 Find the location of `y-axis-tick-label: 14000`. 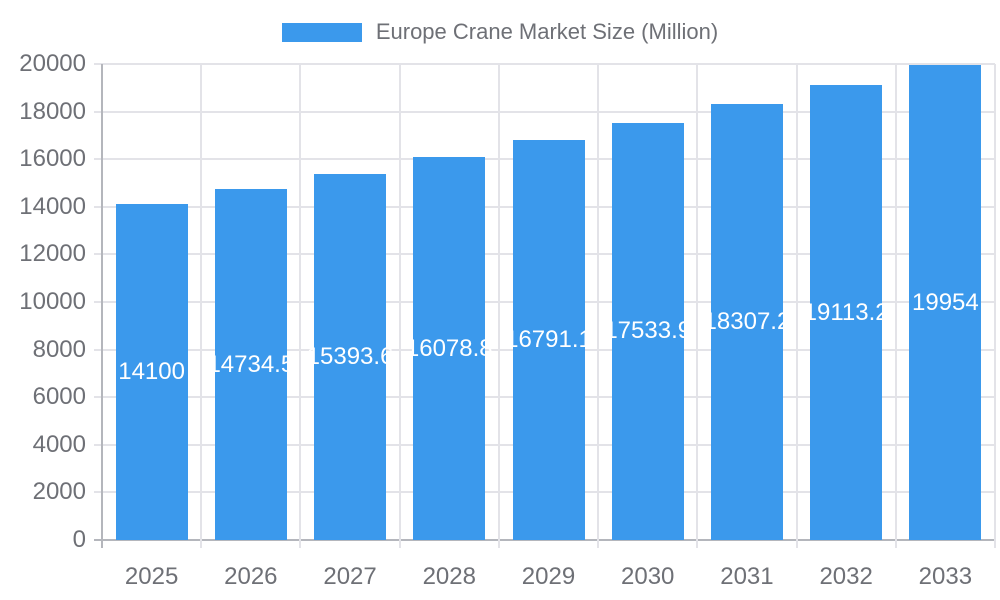

y-axis-tick-label: 14000 is located at coordinates (52, 206).